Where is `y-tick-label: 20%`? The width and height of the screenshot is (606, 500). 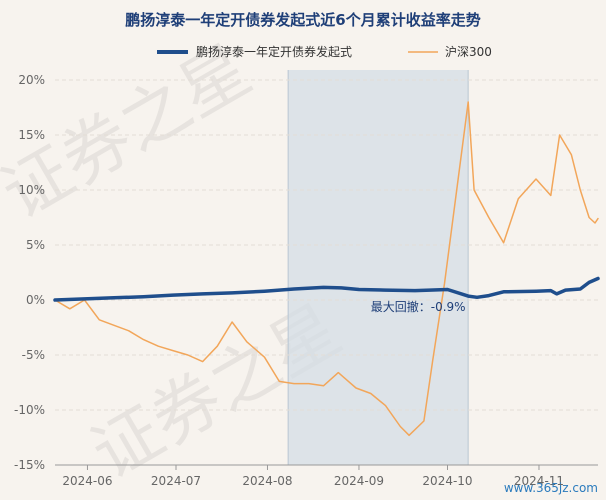
y-tick-label: 20% is located at coordinates (31, 80).